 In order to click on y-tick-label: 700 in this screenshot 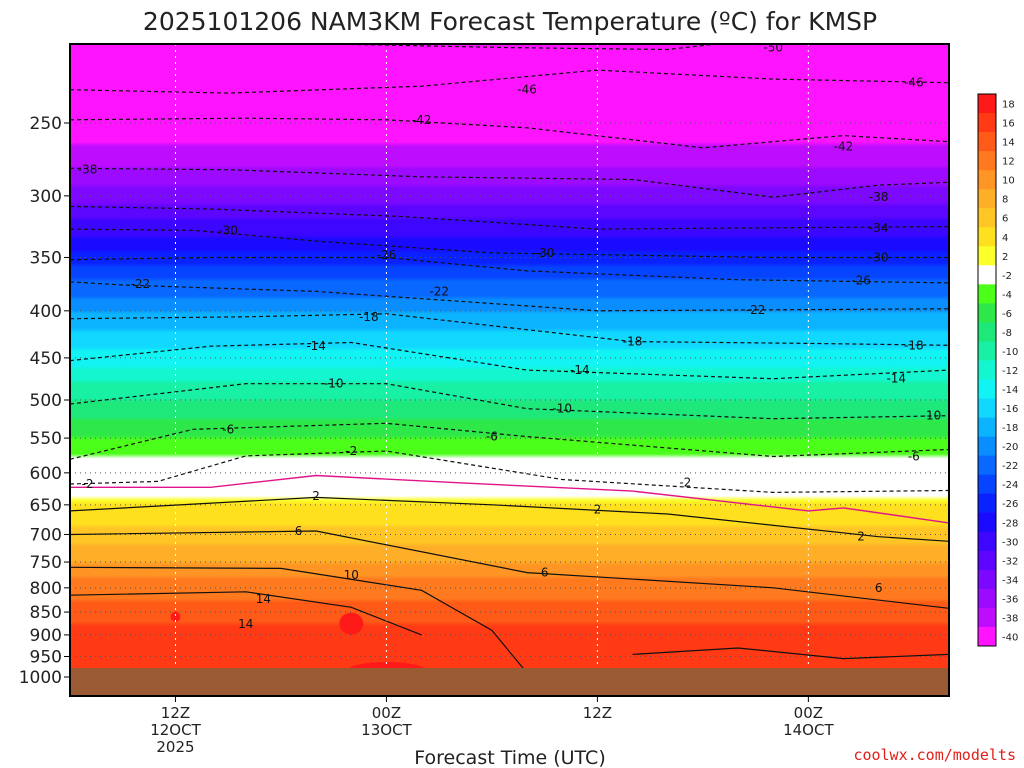, I will do `click(46, 535)`.